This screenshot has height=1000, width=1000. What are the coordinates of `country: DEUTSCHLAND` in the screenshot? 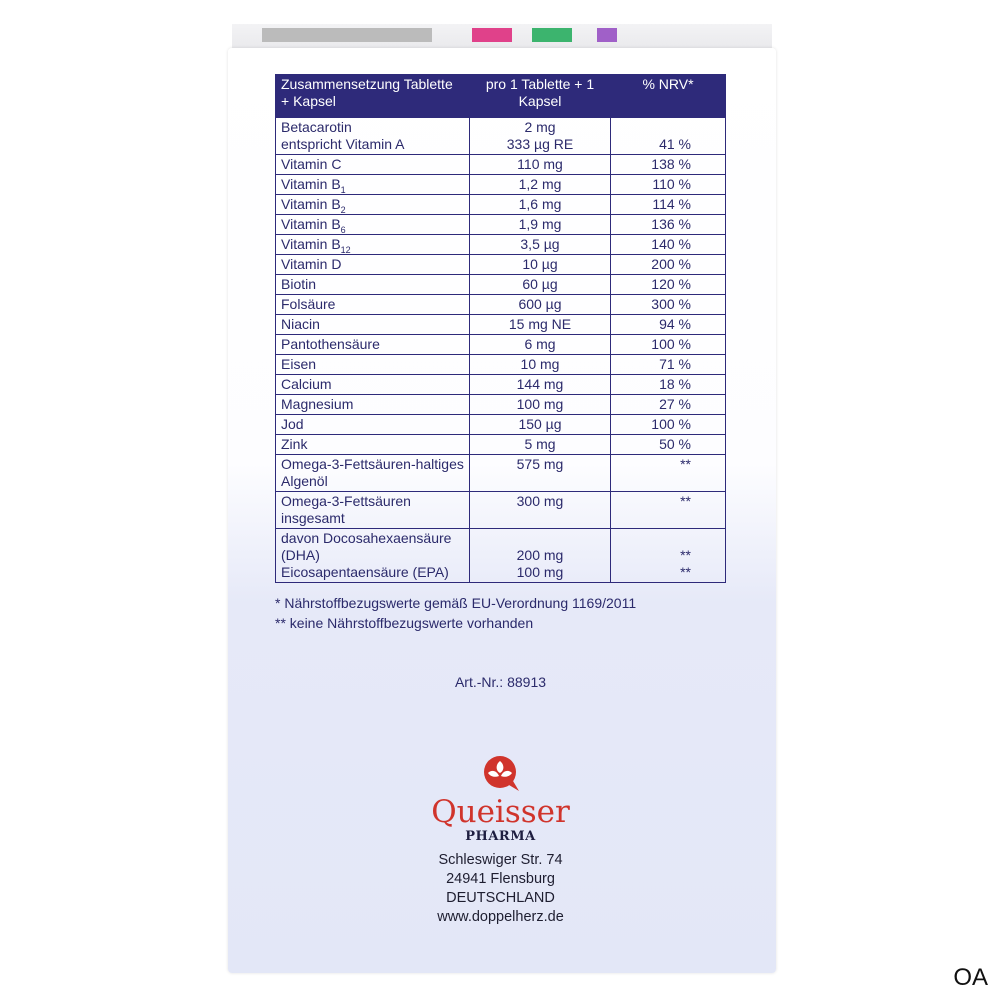 It's located at (500, 898).